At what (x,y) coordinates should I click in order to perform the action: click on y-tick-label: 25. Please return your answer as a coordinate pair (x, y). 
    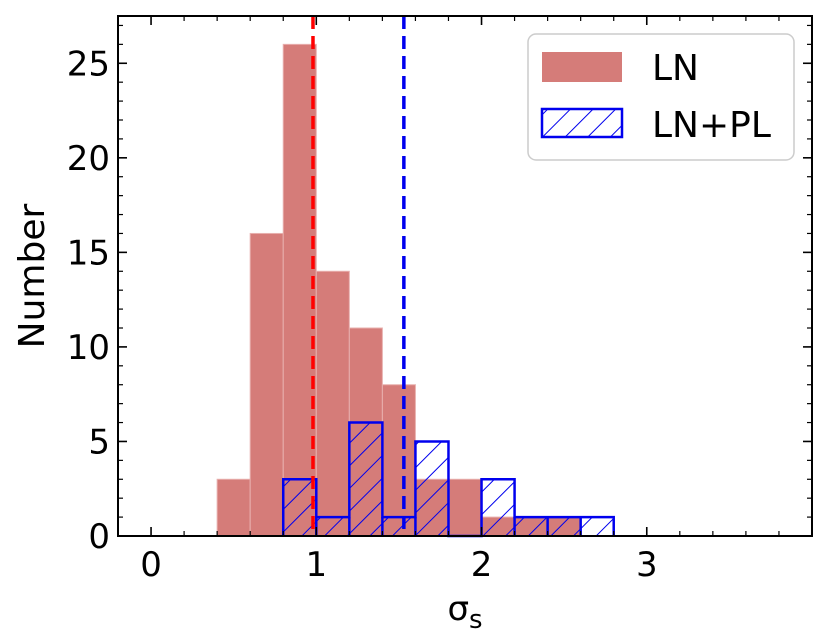
    Looking at the image, I should click on (88, 64).